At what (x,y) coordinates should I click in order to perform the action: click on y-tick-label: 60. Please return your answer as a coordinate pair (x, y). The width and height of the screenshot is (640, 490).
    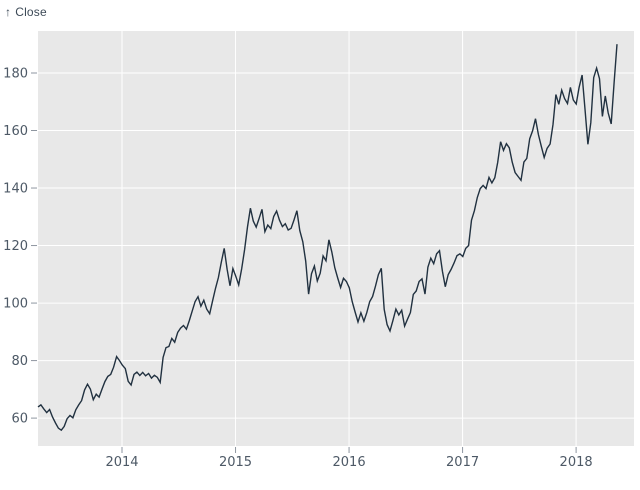
    Looking at the image, I should click on (19, 419).